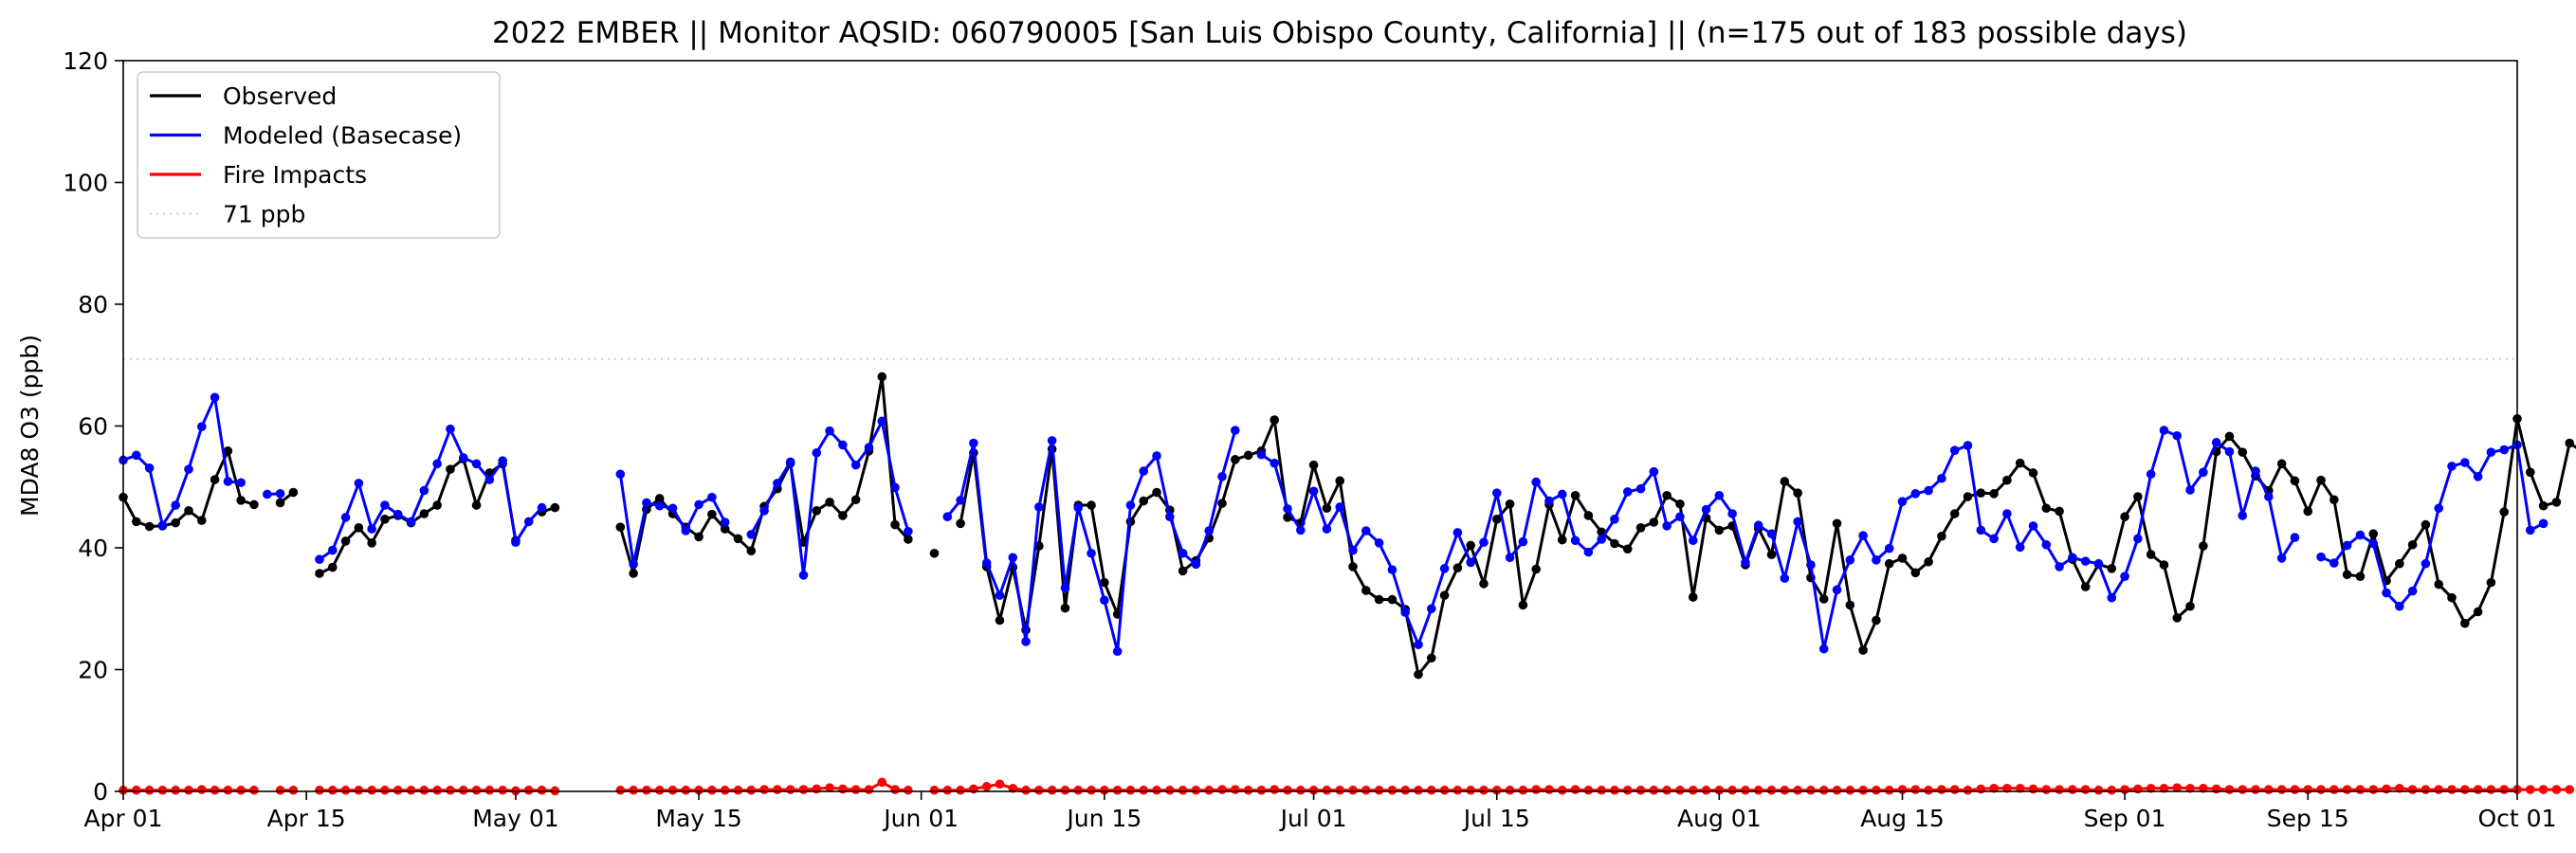  I want to click on y-tick-label: 20, so click(93, 670).